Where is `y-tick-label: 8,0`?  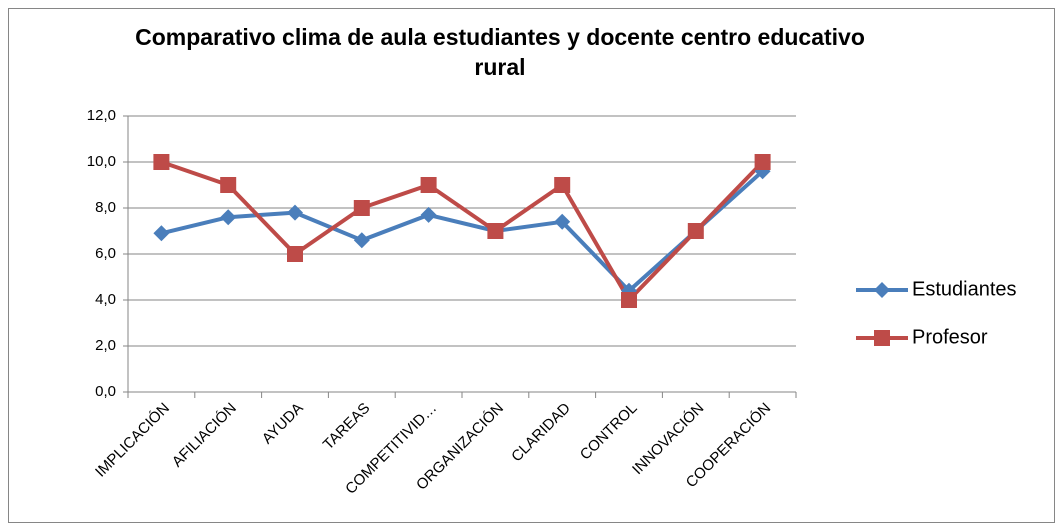 y-tick-label: 8,0 is located at coordinates (105, 207).